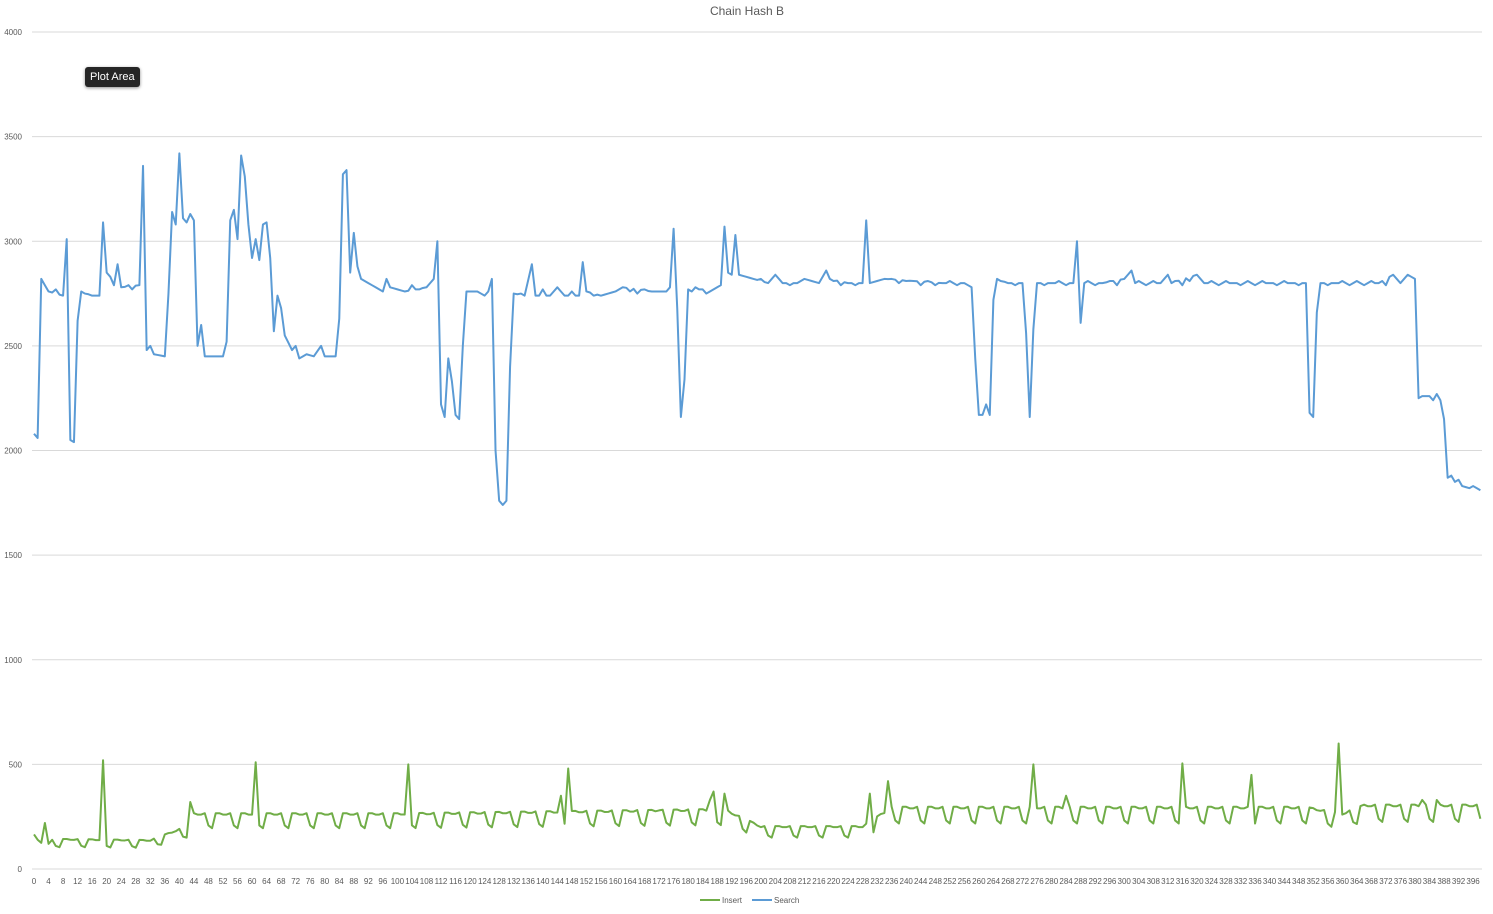  I want to click on x-tick-label-48: 48, so click(208, 881).